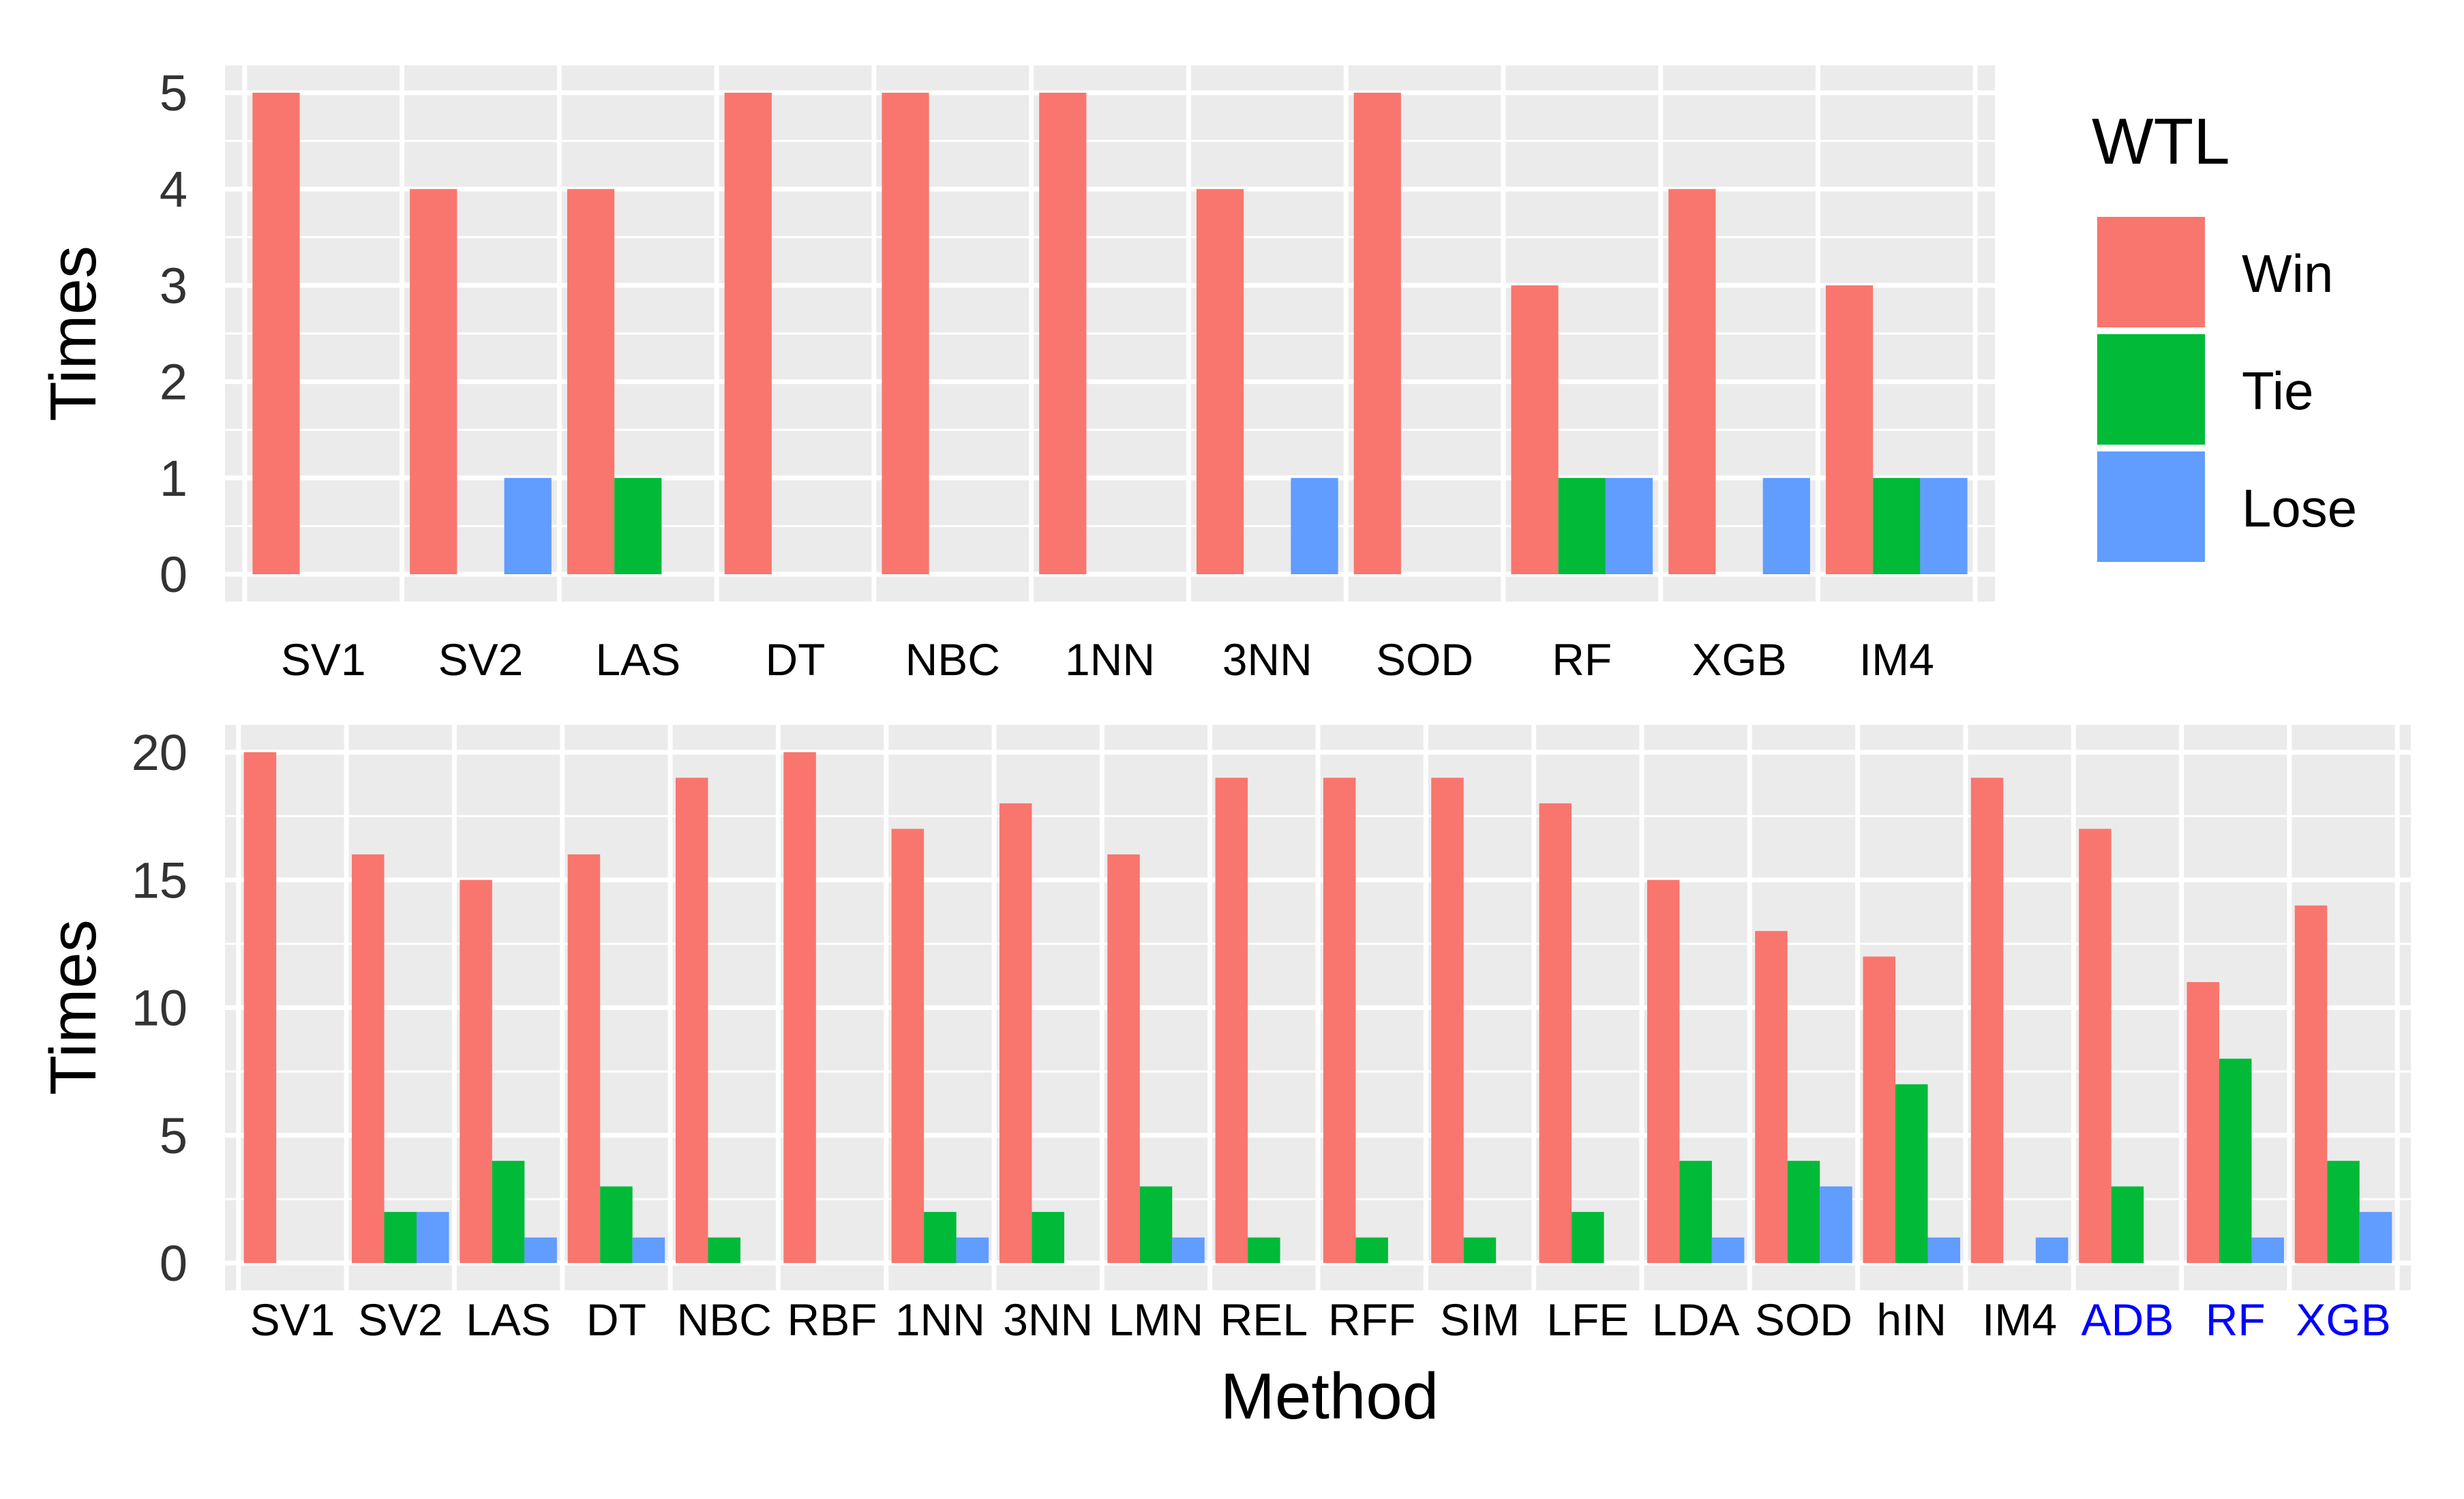  I want to click on legend-key-tie, so click(2151, 390).